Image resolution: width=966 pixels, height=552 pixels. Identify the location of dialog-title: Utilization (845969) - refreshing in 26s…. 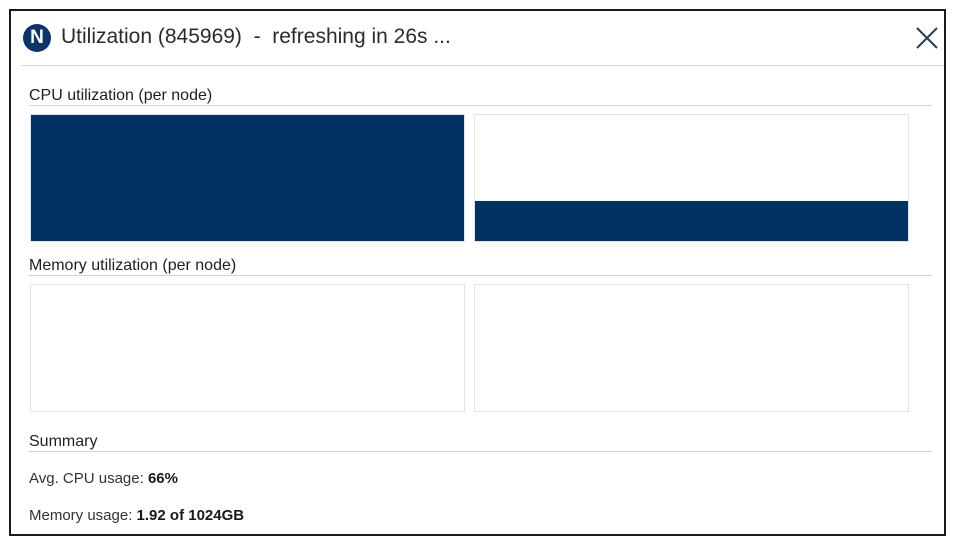
(256, 36).